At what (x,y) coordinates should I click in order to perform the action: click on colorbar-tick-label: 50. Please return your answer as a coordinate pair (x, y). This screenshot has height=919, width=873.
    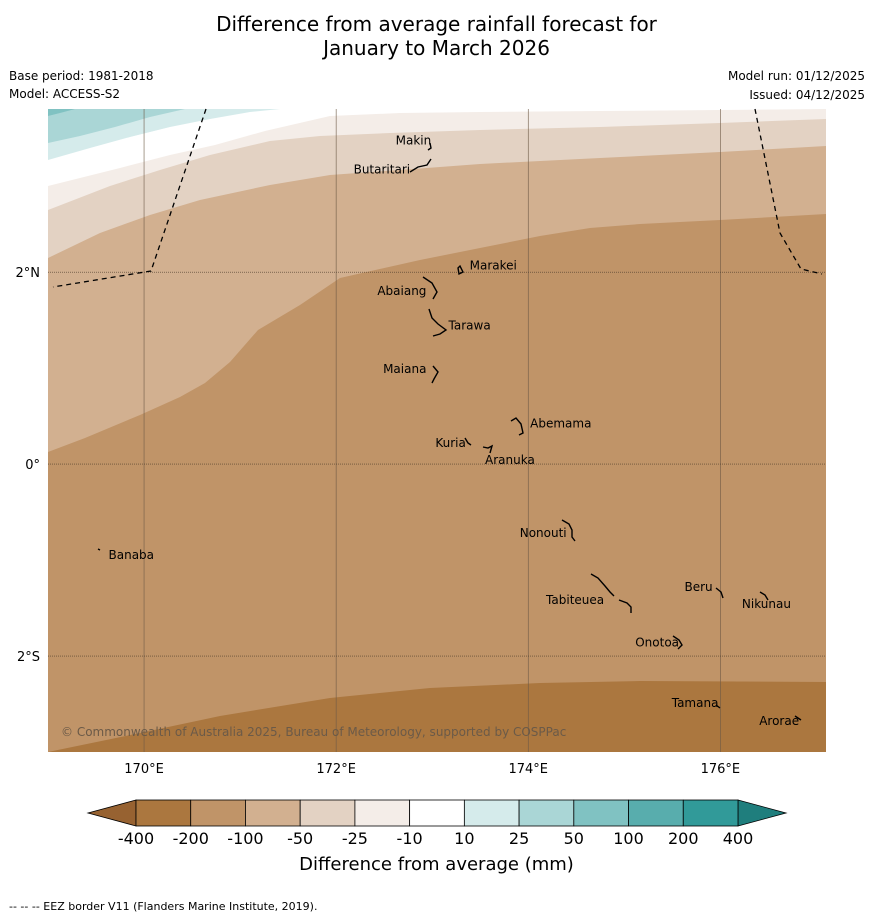
    Looking at the image, I should click on (573, 838).